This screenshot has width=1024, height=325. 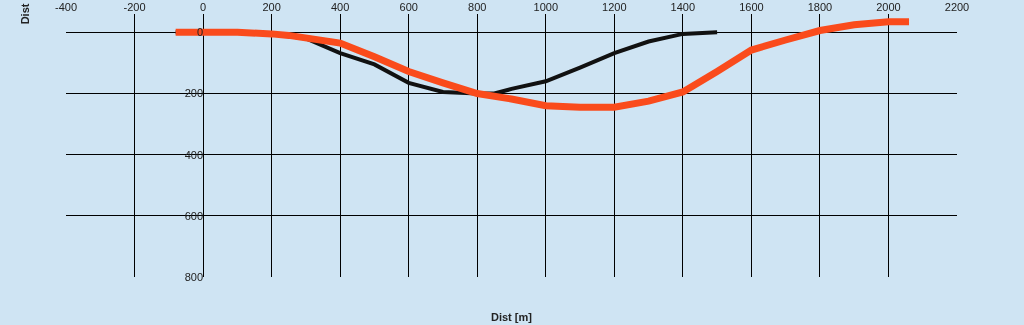 What do you see at coordinates (477, 6) in the screenshot?
I see `x-tick-label: 800` at bounding box center [477, 6].